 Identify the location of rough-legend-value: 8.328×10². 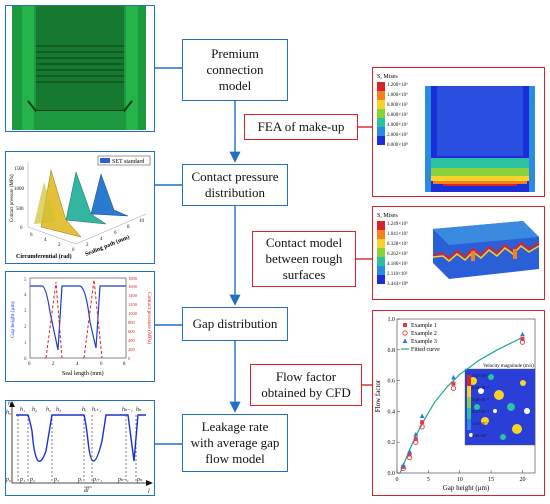
(397, 244).